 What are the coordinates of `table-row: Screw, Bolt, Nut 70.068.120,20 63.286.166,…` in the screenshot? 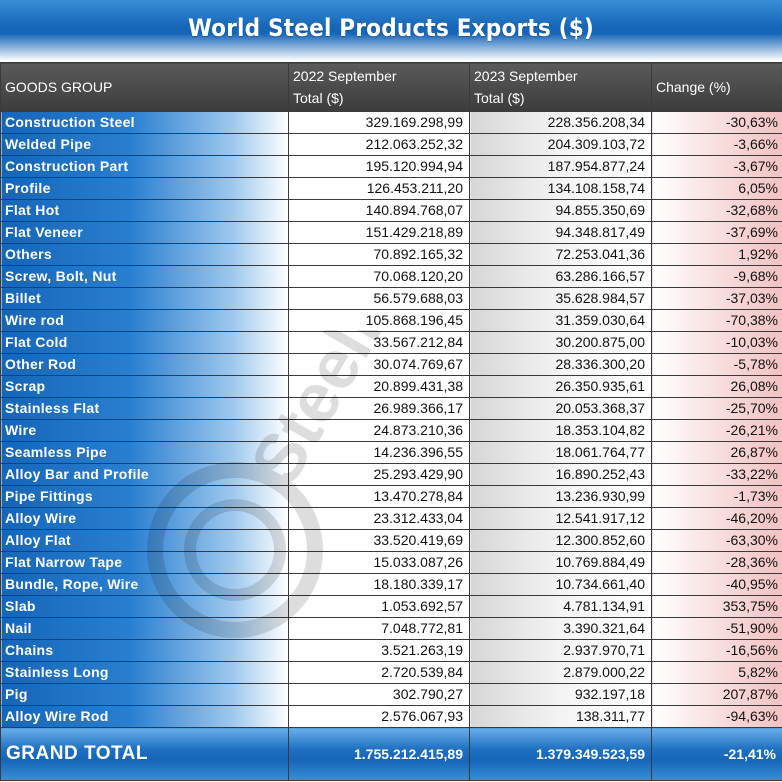 It's located at (391, 276).